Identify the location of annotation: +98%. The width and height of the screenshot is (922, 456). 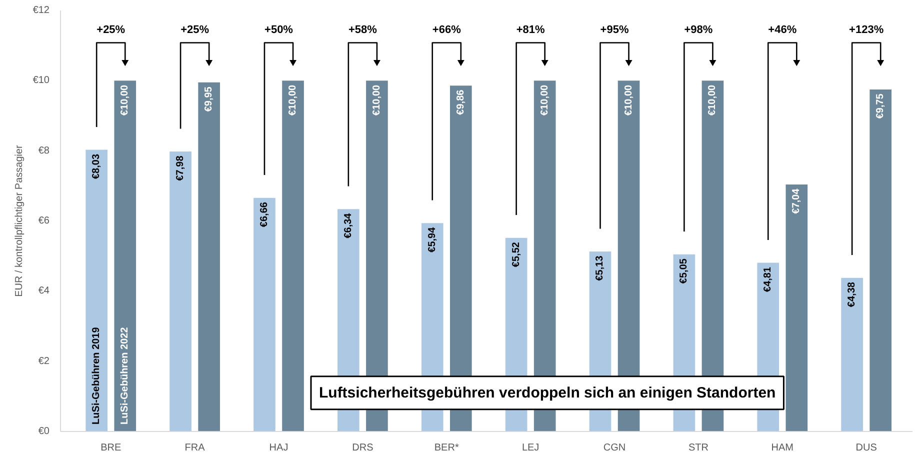
(698, 30).